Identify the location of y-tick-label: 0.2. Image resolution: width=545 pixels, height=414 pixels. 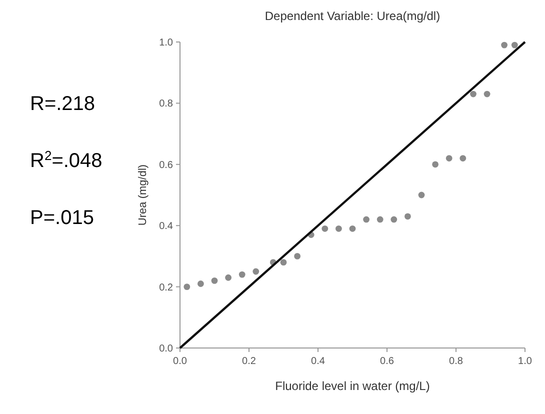
(166, 288).